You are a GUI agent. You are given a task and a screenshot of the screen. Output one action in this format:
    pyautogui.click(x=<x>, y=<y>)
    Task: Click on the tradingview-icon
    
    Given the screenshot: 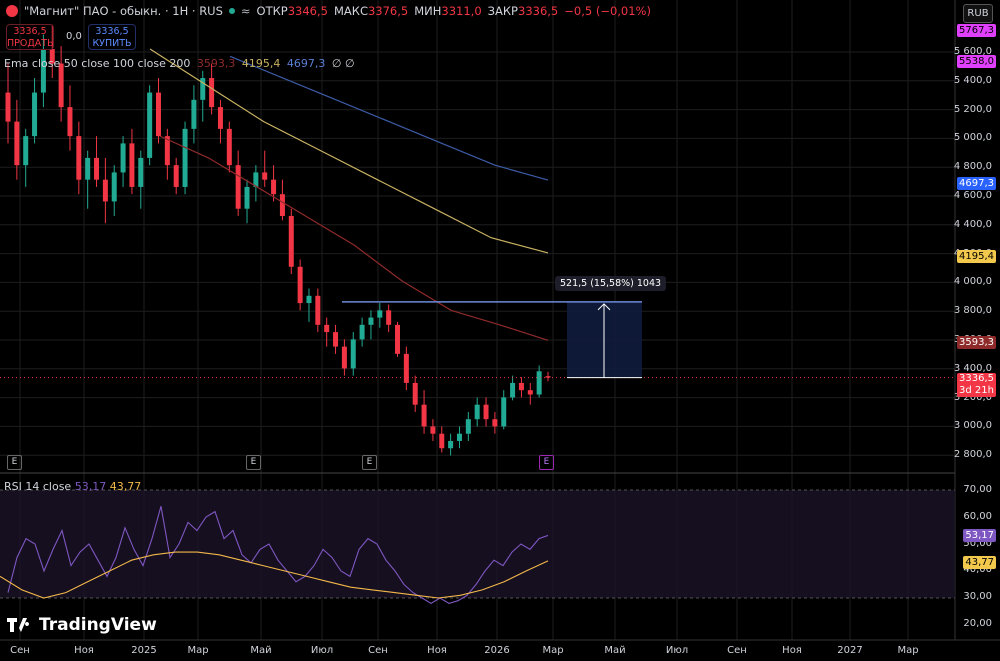 What is the action you would take?
    pyautogui.click(x=18, y=625)
    